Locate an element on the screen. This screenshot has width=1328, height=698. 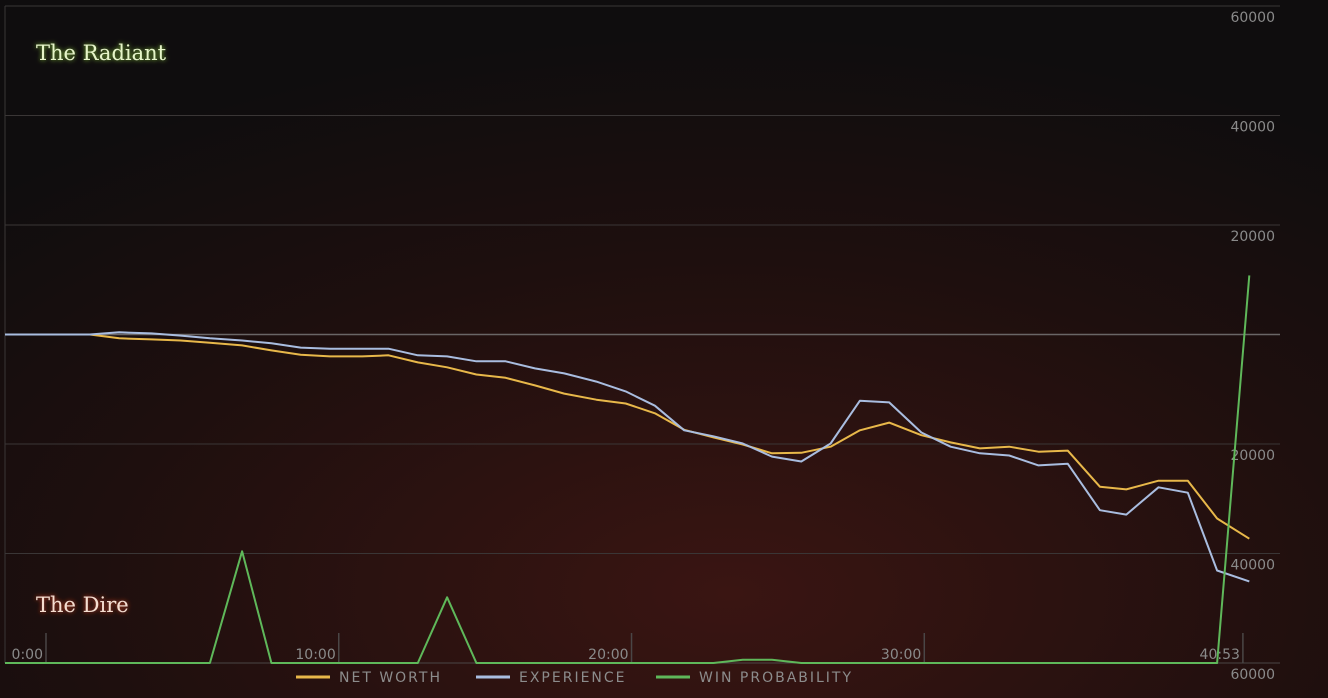
x-tick-label: 30:00 is located at coordinates (901, 655).